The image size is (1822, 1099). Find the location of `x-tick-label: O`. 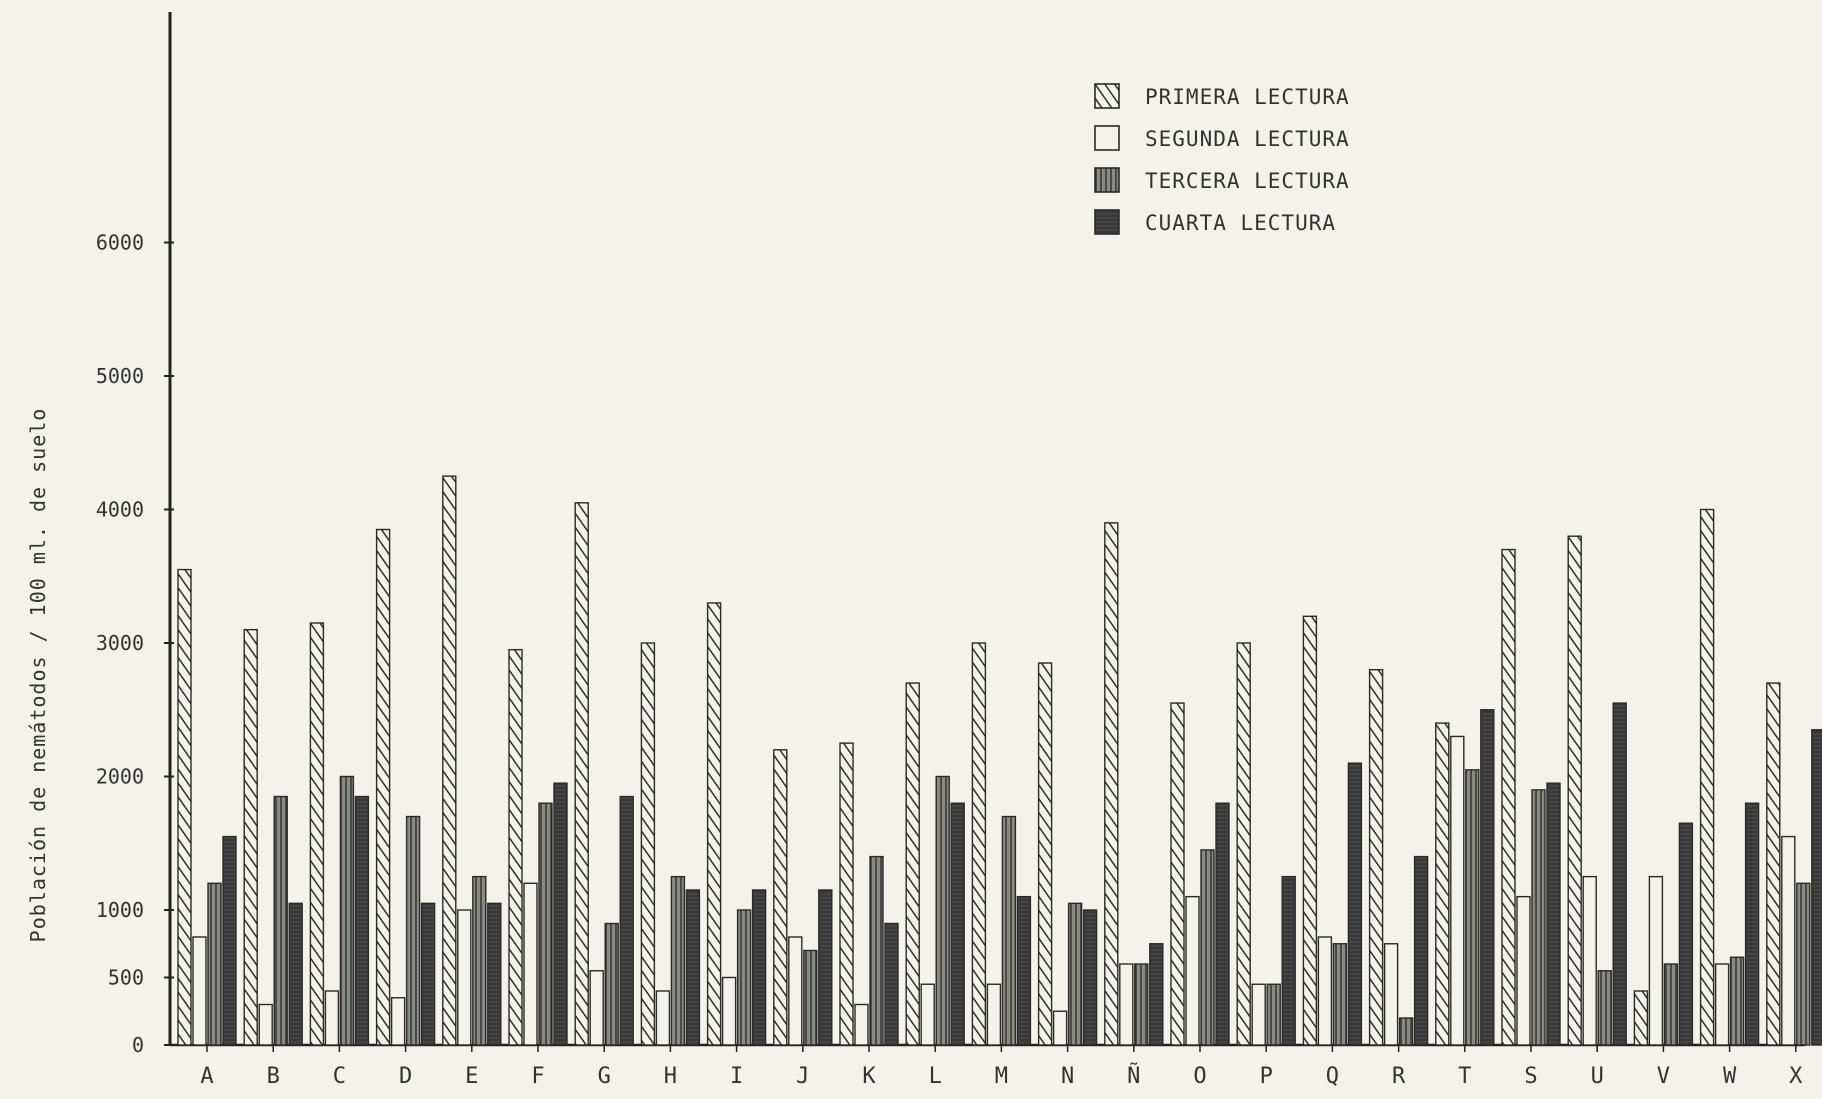

x-tick-label: O is located at coordinates (1199, 1076).